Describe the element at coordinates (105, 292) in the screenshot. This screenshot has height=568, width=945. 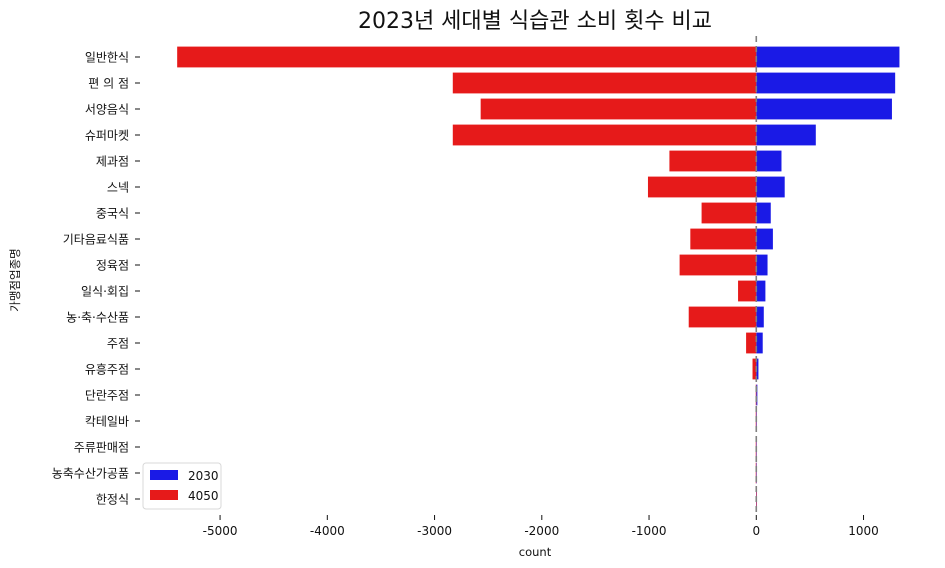
I see `y-tick-label: 일식·회집` at that location.